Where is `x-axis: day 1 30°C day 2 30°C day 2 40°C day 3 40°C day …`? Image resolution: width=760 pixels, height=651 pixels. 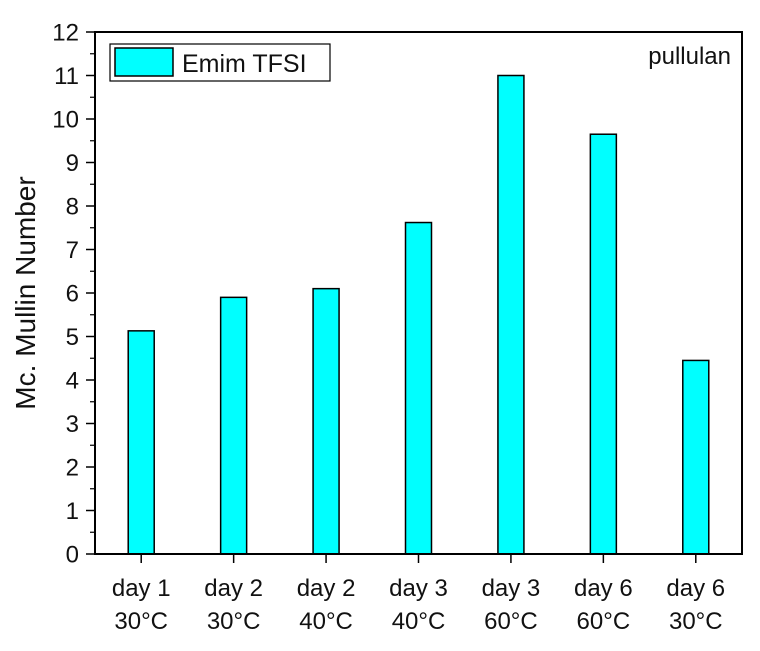
x-axis: day 1 30°C day 2 30°C day 2 40°C day 3 40°C day … is located at coordinates (418, 594).